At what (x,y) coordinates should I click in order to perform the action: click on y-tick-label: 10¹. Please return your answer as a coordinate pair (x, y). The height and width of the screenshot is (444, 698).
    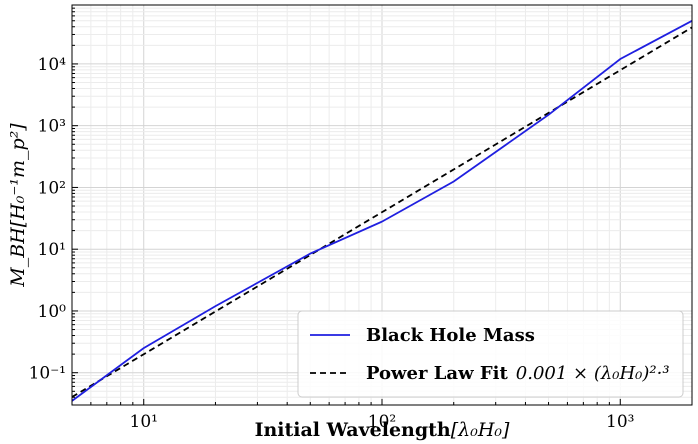
    Looking at the image, I should click on (52, 250).